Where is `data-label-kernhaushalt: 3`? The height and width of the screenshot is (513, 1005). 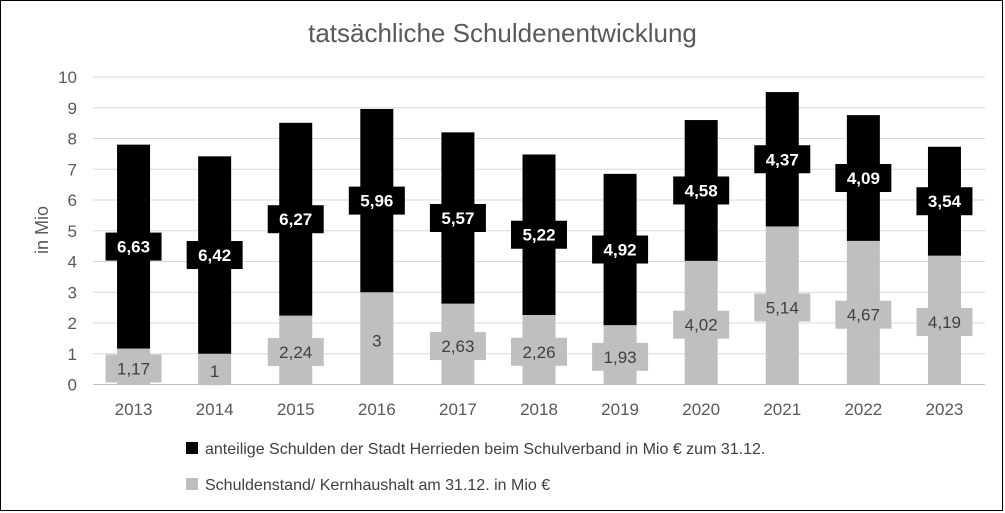
data-label-kernhaushalt: 3 is located at coordinates (376, 340).